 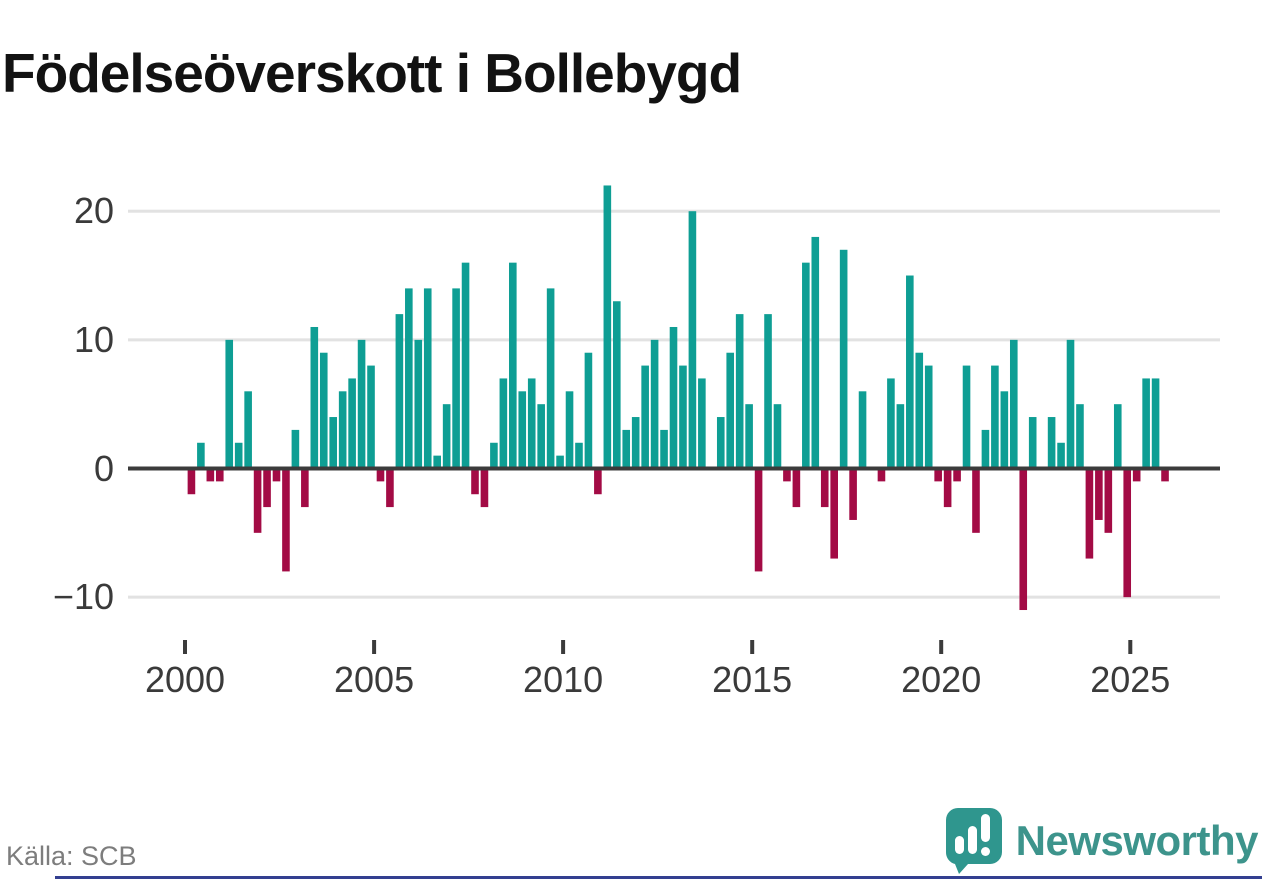 I want to click on x-tick-2000, so click(x=185, y=647).